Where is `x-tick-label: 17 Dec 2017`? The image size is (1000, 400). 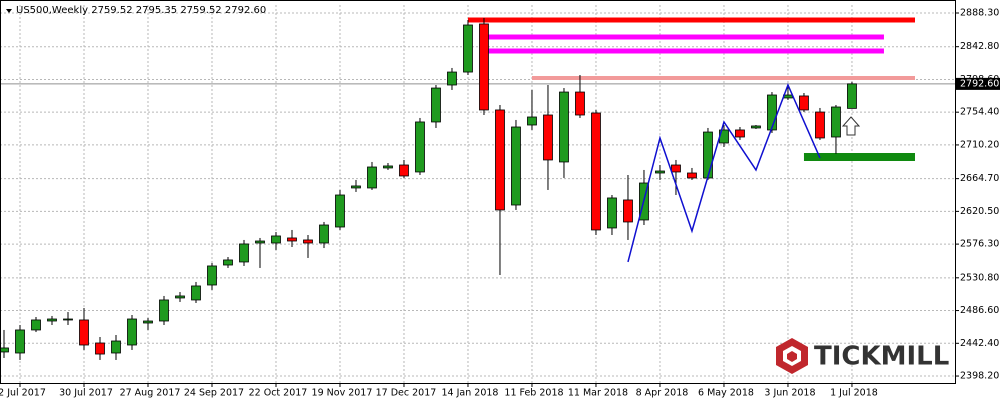
x-tick-label: 17 Dec 2017 is located at coordinates (406, 393).